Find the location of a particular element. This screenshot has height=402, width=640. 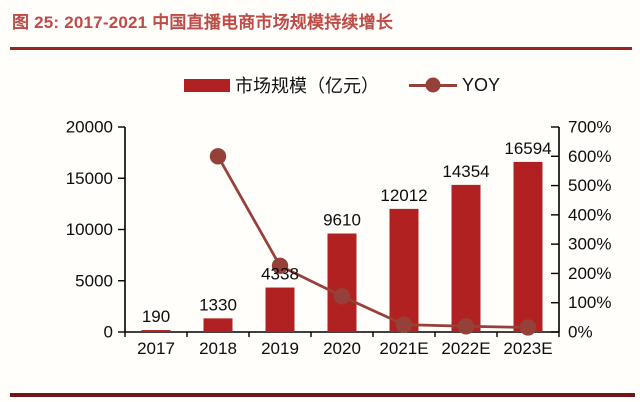

left-axis-tick-label: 15000 is located at coordinates (89, 178).